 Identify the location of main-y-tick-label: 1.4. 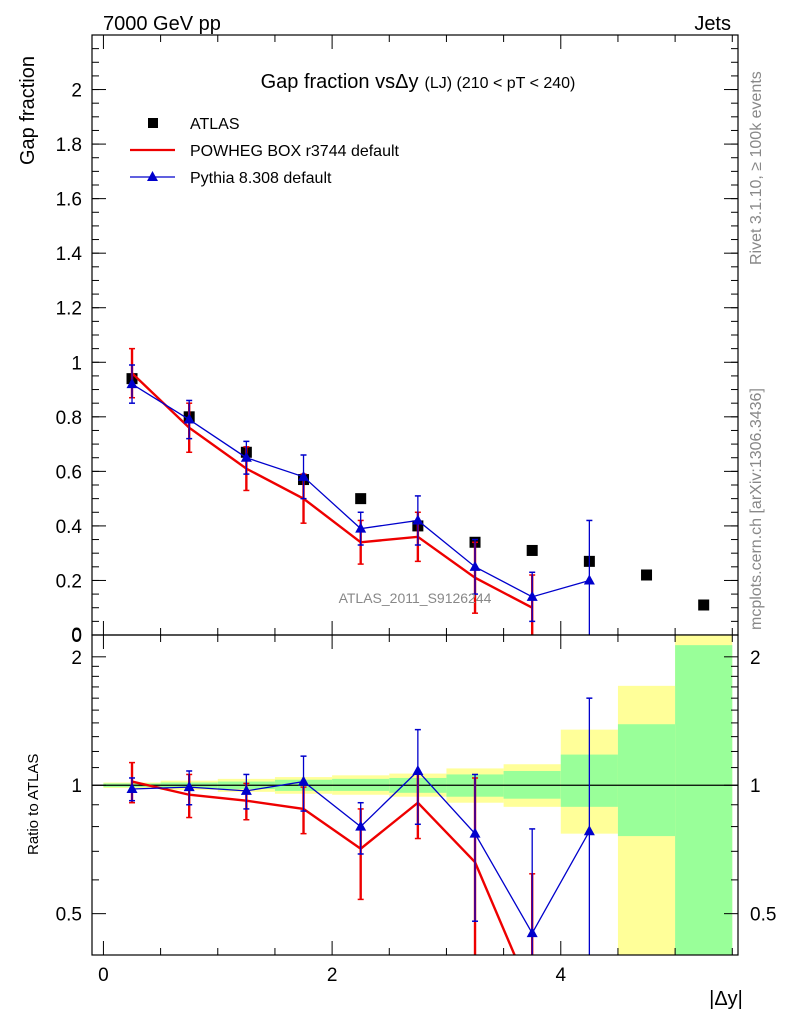
(69, 254).